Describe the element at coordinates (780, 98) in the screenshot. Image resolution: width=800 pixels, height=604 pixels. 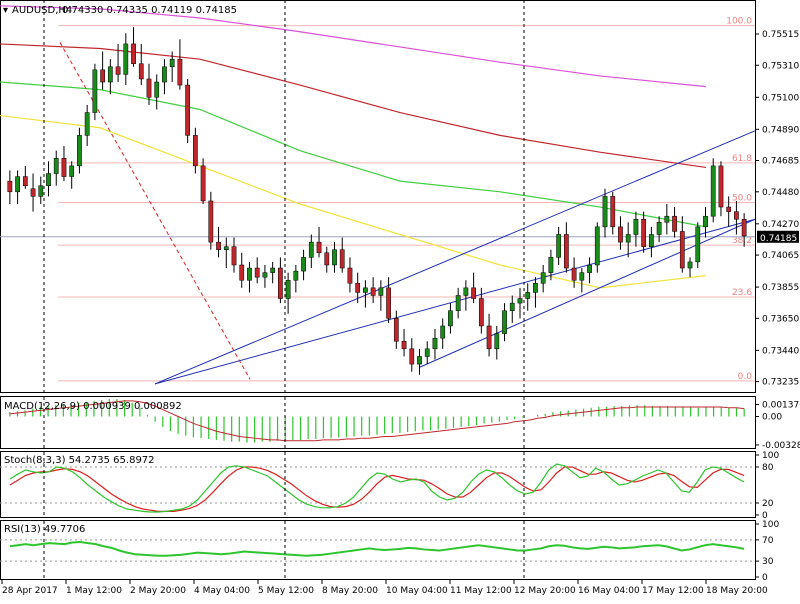
I see `price-tick-label: 0.75100` at that location.